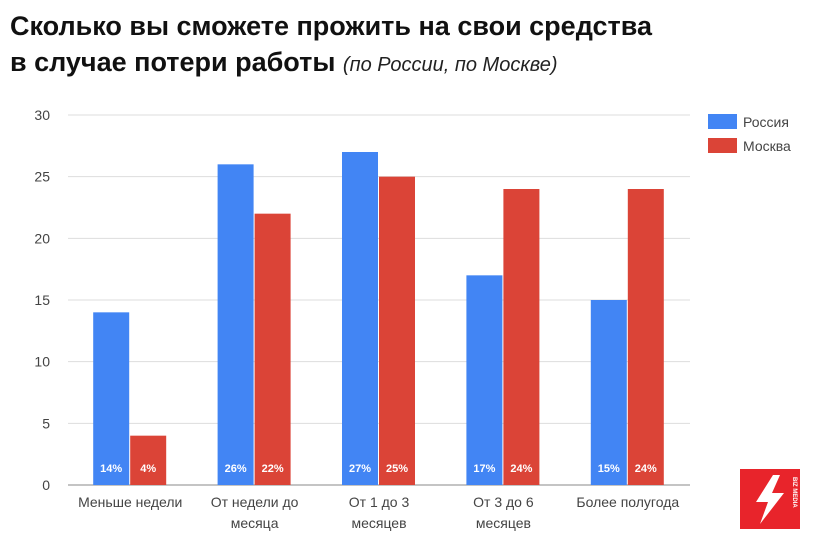 The height and width of the screenshot is (548, 814). Describe the element at coordinates (484, 469) in the screenshot. I see `data-label: 17%` at that location.